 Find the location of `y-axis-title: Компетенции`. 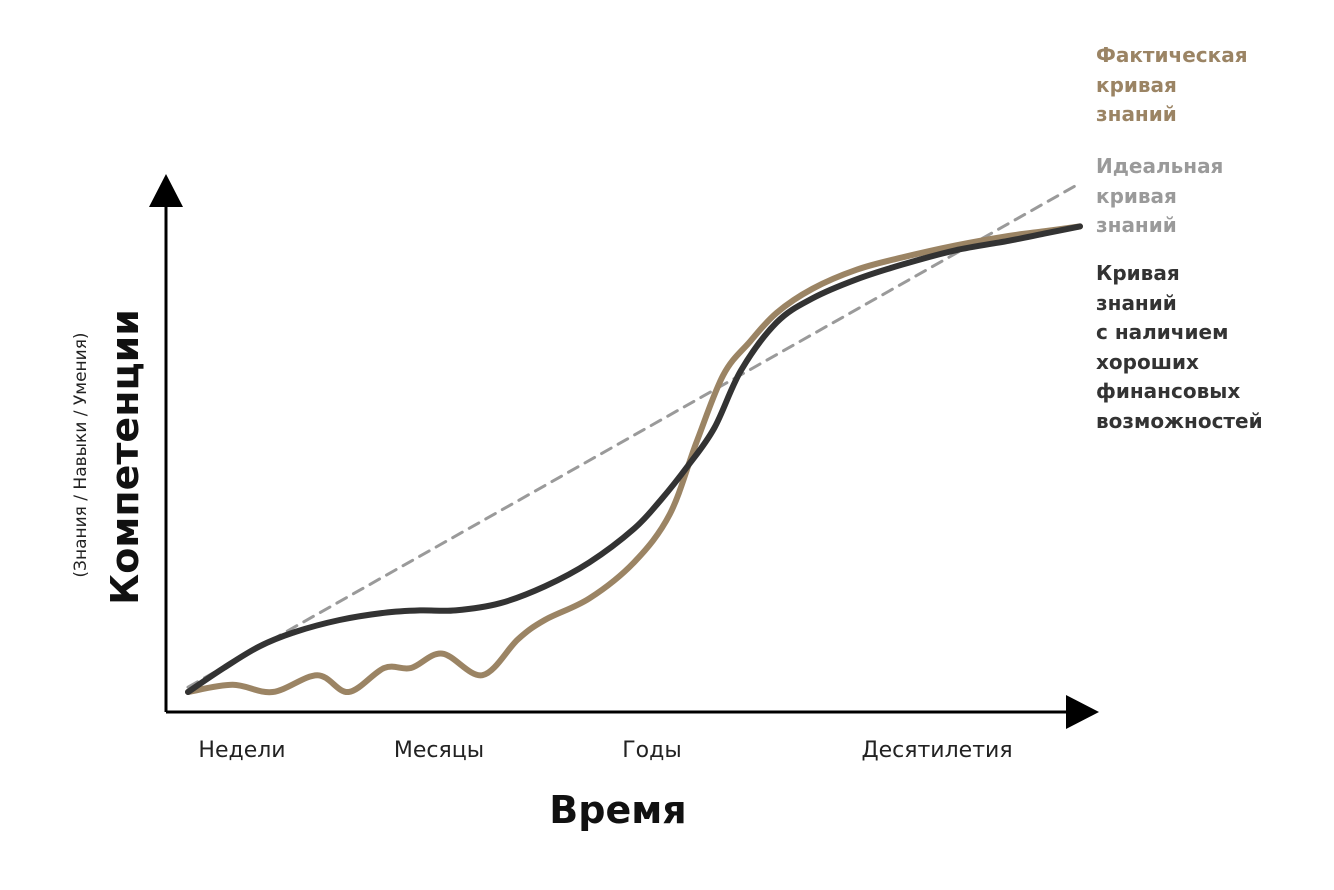

y-axis-title: Компетенции is located at coordinates (125, 457).